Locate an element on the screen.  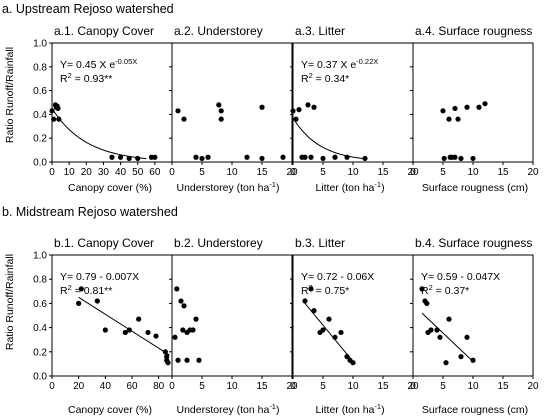
x-axis-label-text: Understorey (ton ha is located at coordinates (223, 188).